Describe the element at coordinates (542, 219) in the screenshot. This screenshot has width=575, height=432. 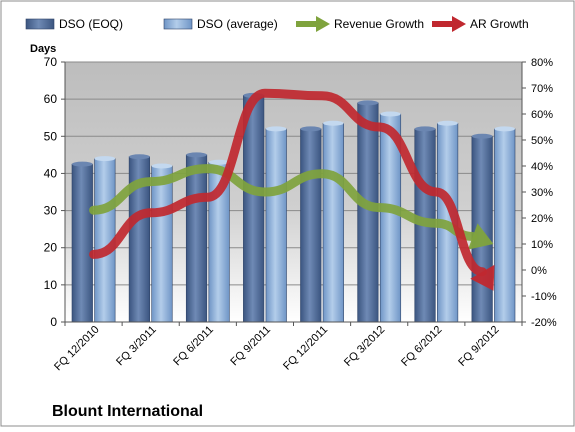
I see `y-right-tick-label: 20%` at that location.